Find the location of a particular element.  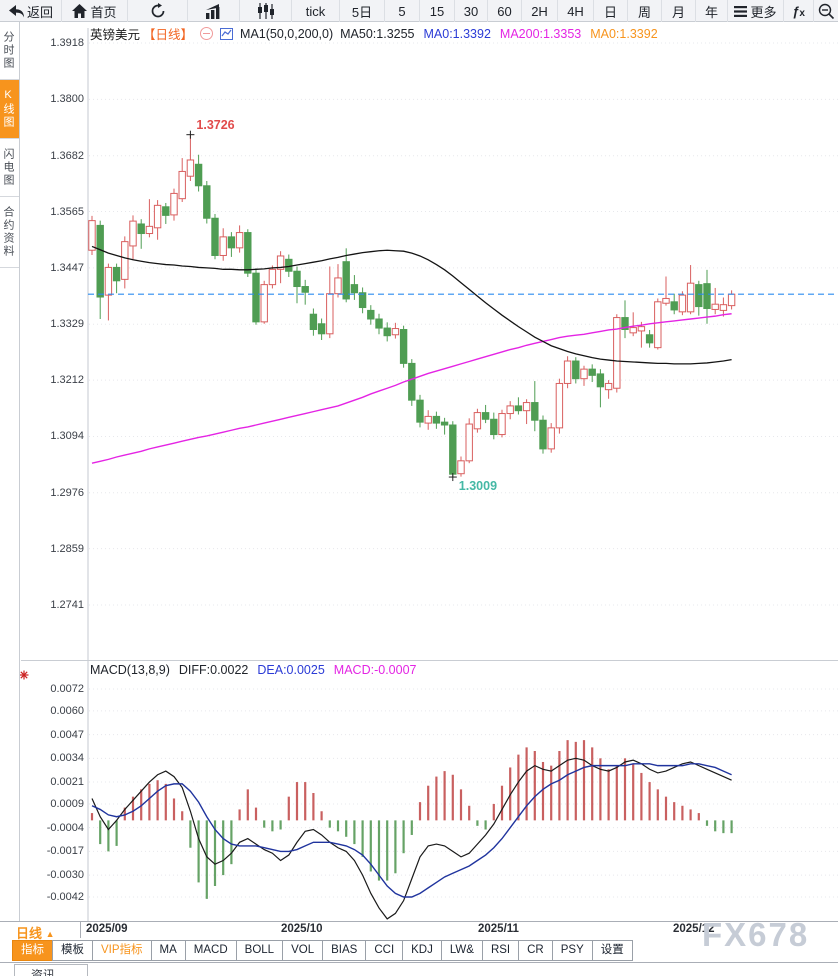

symbol-title: 英镑美元 is located at coordinates (115, 35).